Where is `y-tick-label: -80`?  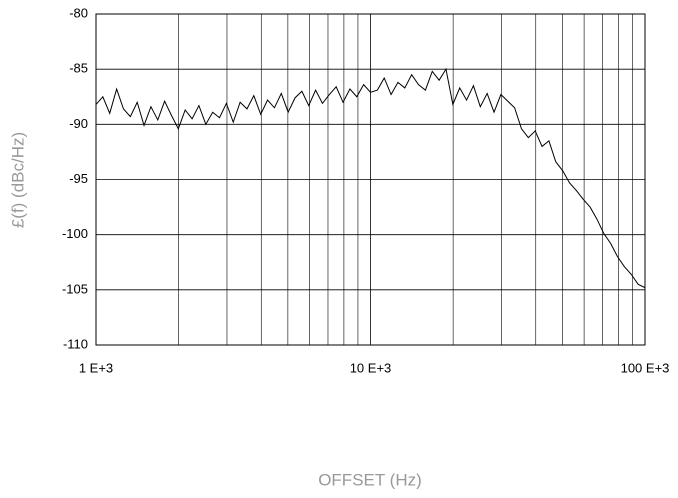 y-tick-label: -80 is located at coordinates (78, 12).